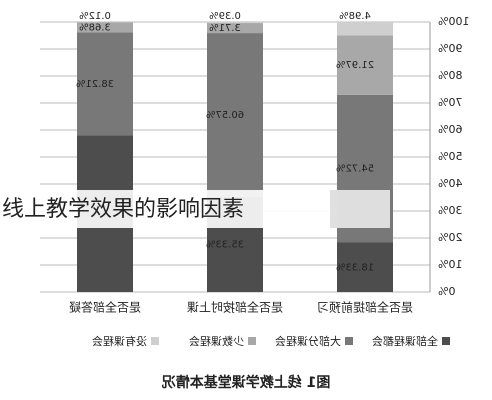 This screenshot has width=492, height=400. I want to click on legend-label: 少数课程会, so click(216, 341).